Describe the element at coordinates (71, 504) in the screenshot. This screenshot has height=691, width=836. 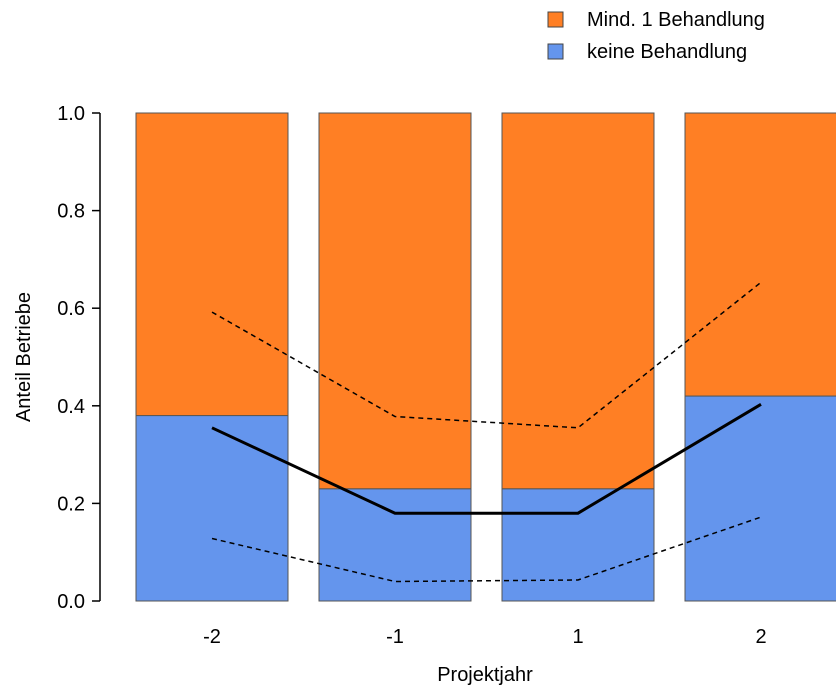
I see `y-tick-label: 0.2` at that location.